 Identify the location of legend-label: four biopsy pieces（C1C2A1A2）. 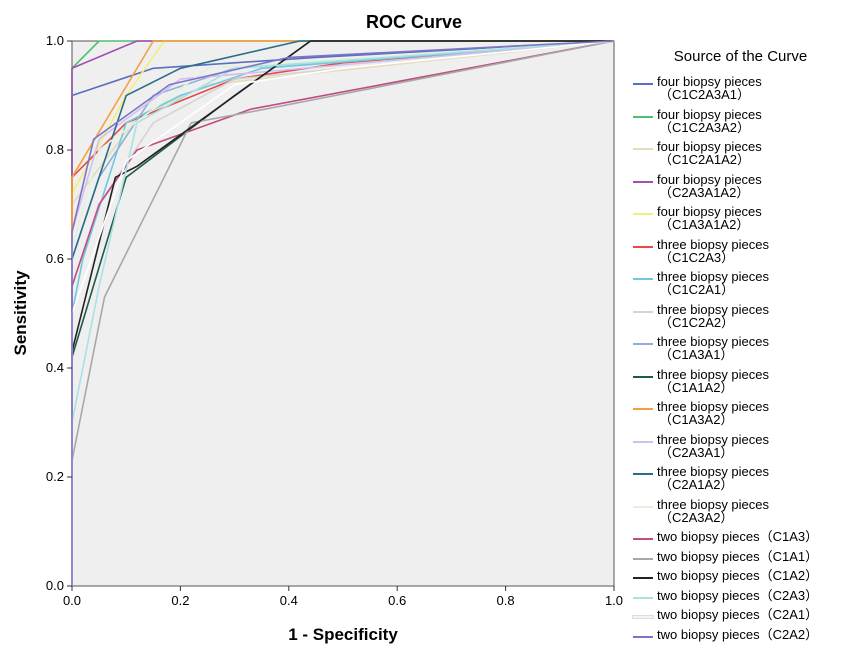
(709, 153).